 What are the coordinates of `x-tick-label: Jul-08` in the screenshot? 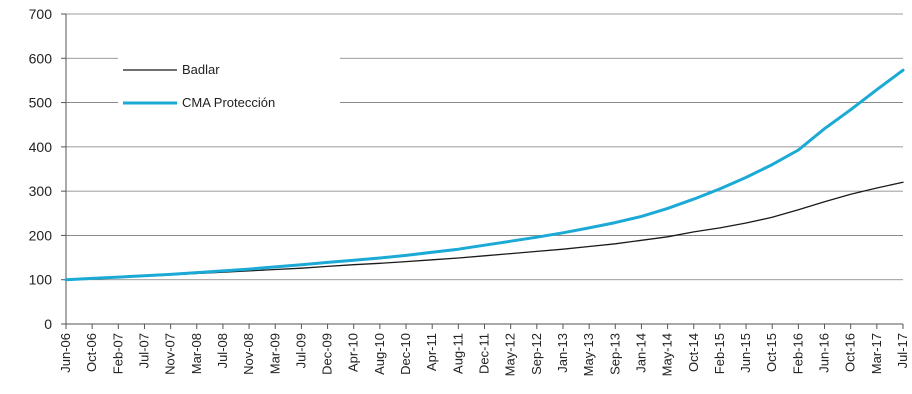 It's located at (222, 350).